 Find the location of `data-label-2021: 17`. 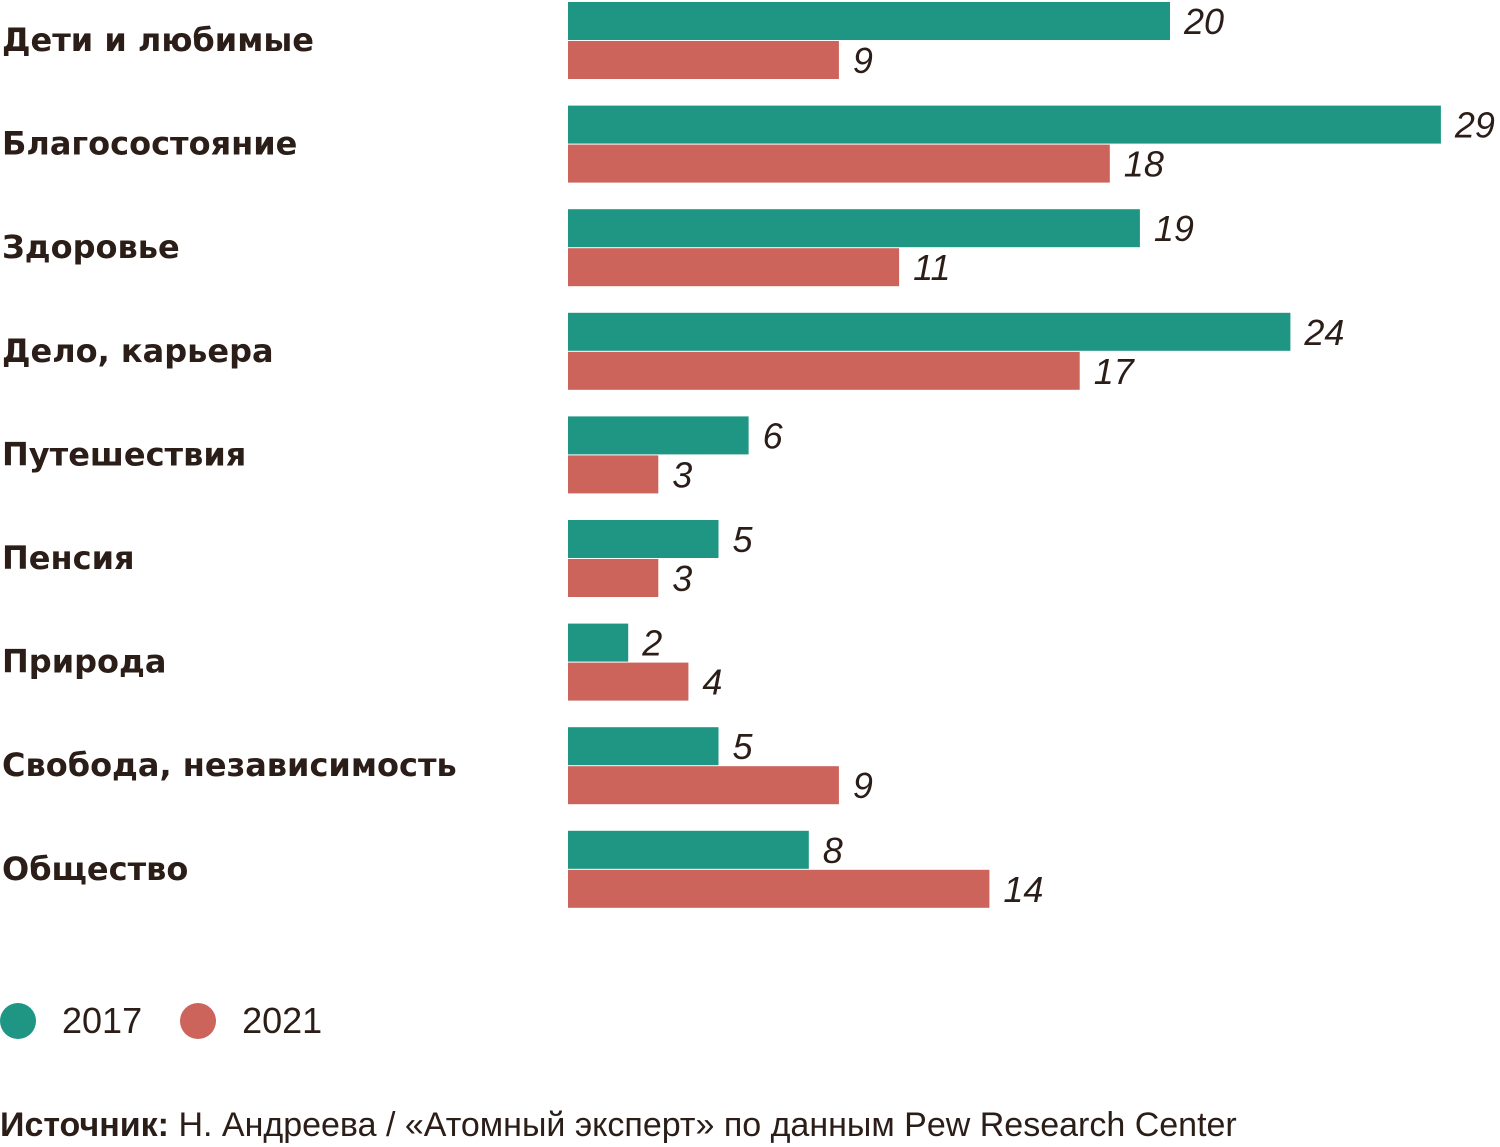

data-label-2021: 17 is located at coordinates (1115, 371).